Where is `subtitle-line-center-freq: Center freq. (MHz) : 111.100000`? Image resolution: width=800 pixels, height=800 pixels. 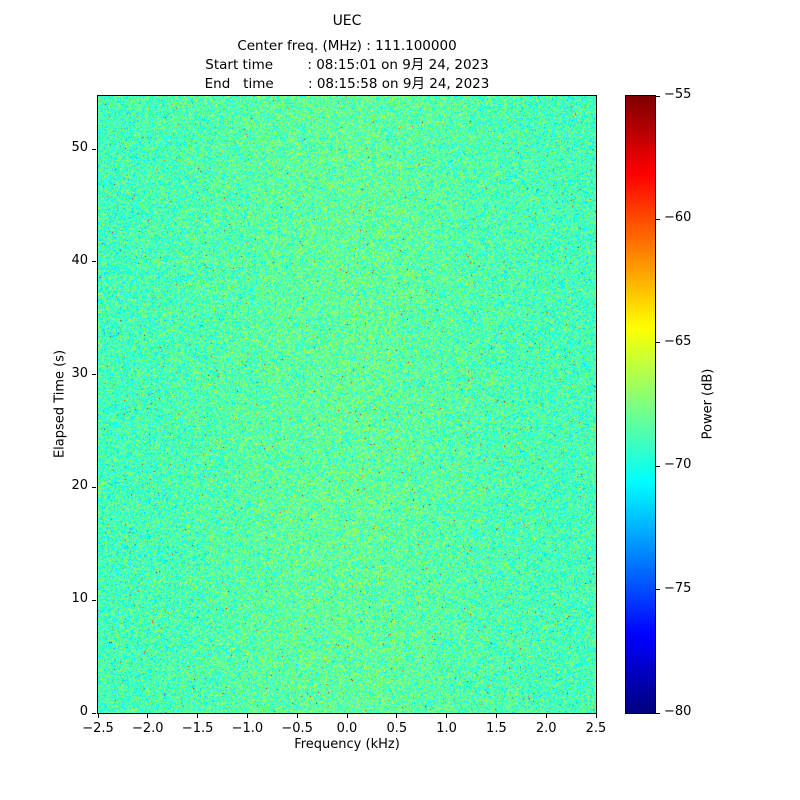
subtitle-line-center-freq: Center freq. (MHz) : 111.100000 is located at coordinates (347, 46).